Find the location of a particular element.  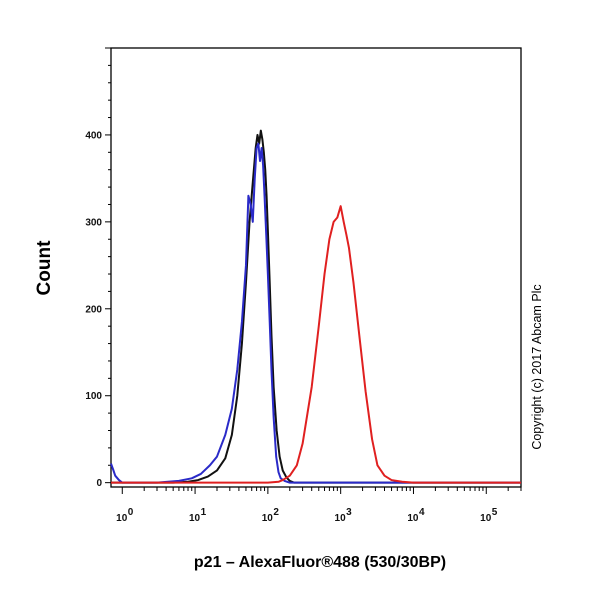

y-tick-label: 0 is located at coordinates (99, 483).